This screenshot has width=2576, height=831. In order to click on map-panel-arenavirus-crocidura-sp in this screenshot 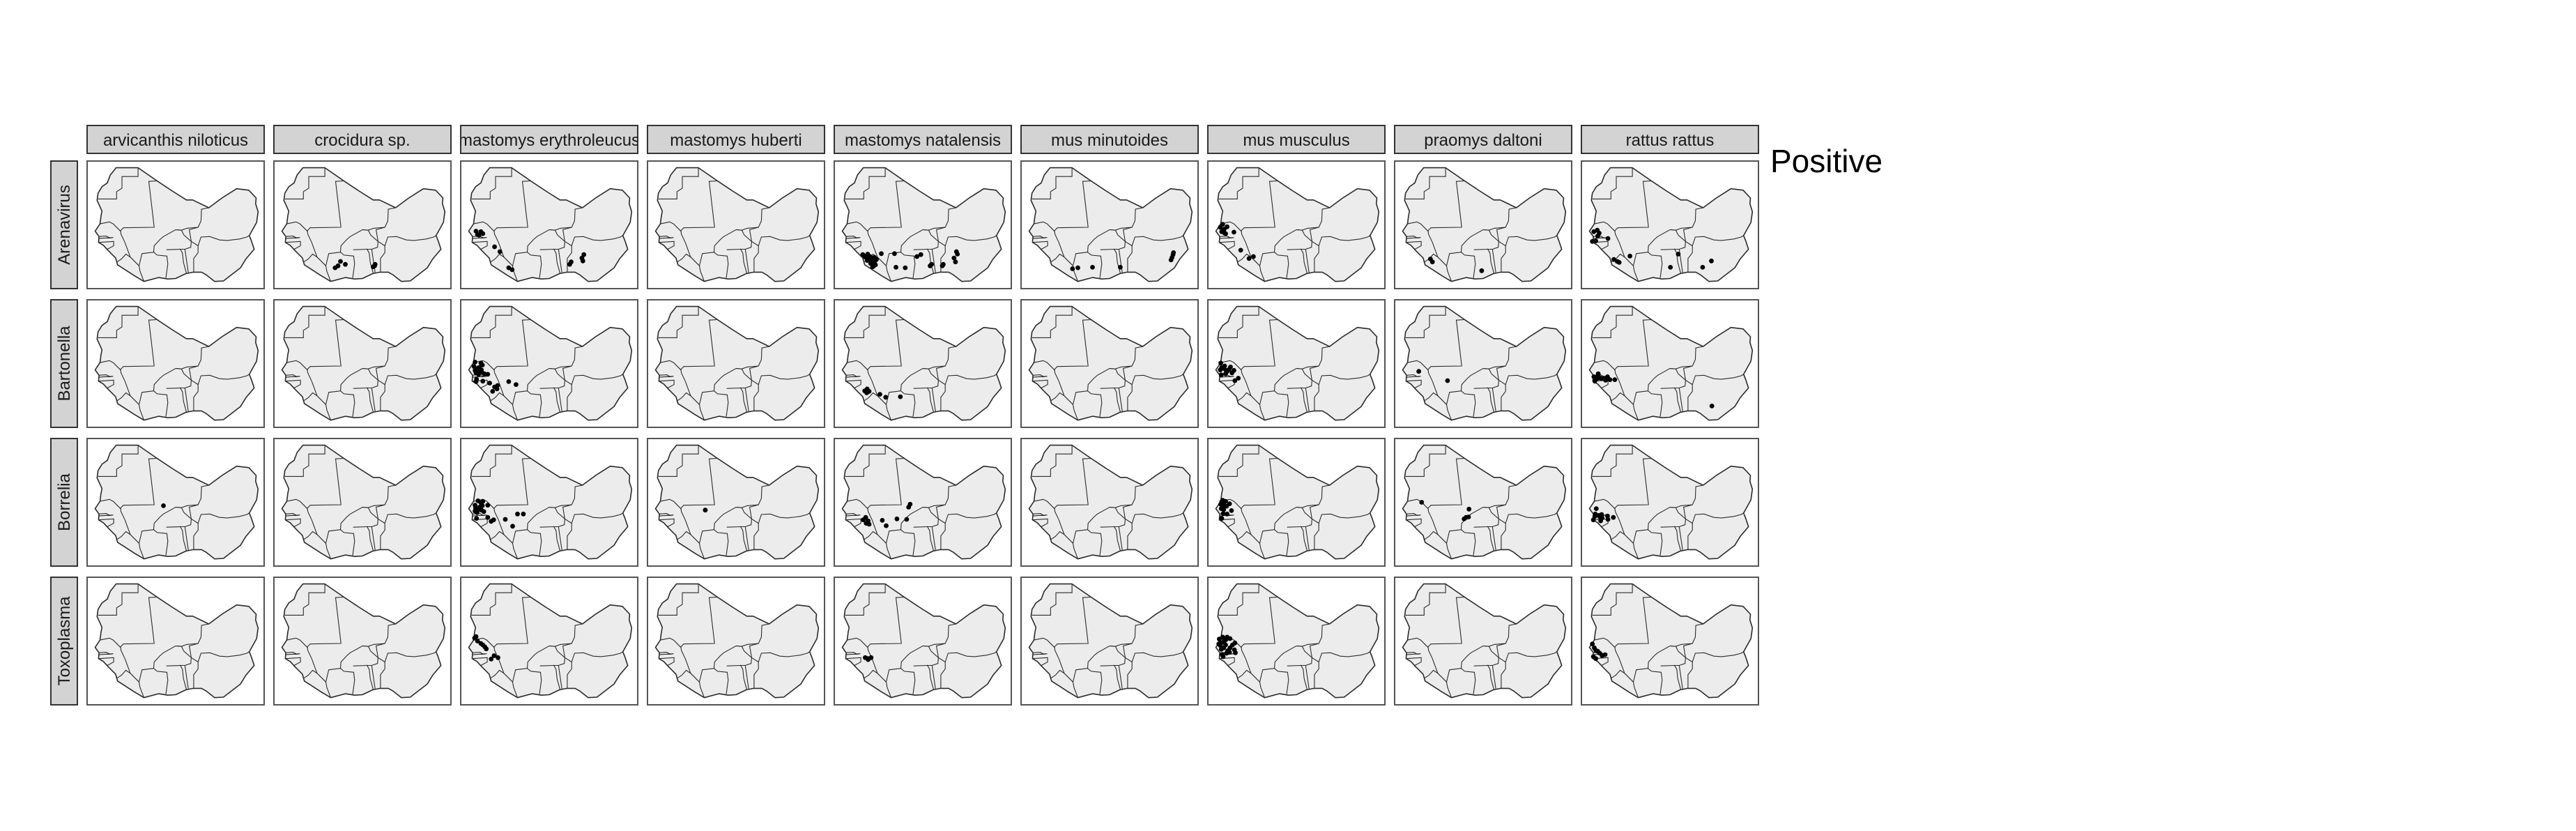, I will do `click(362, 224)`.